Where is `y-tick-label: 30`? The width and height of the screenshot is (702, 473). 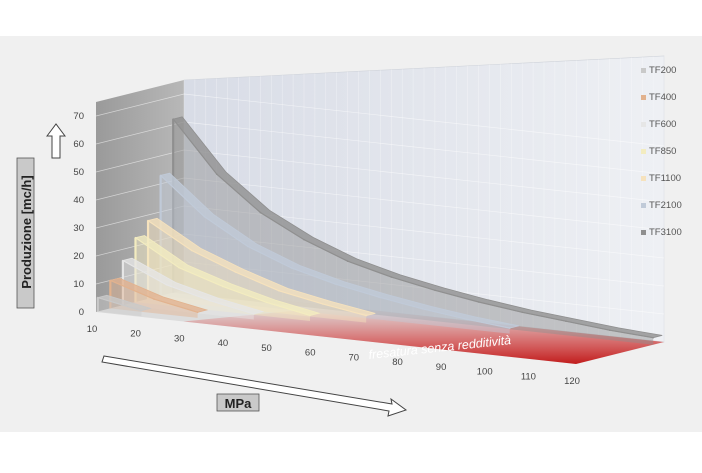
y-tick-label: 30 is located at coordinates (78, 228).